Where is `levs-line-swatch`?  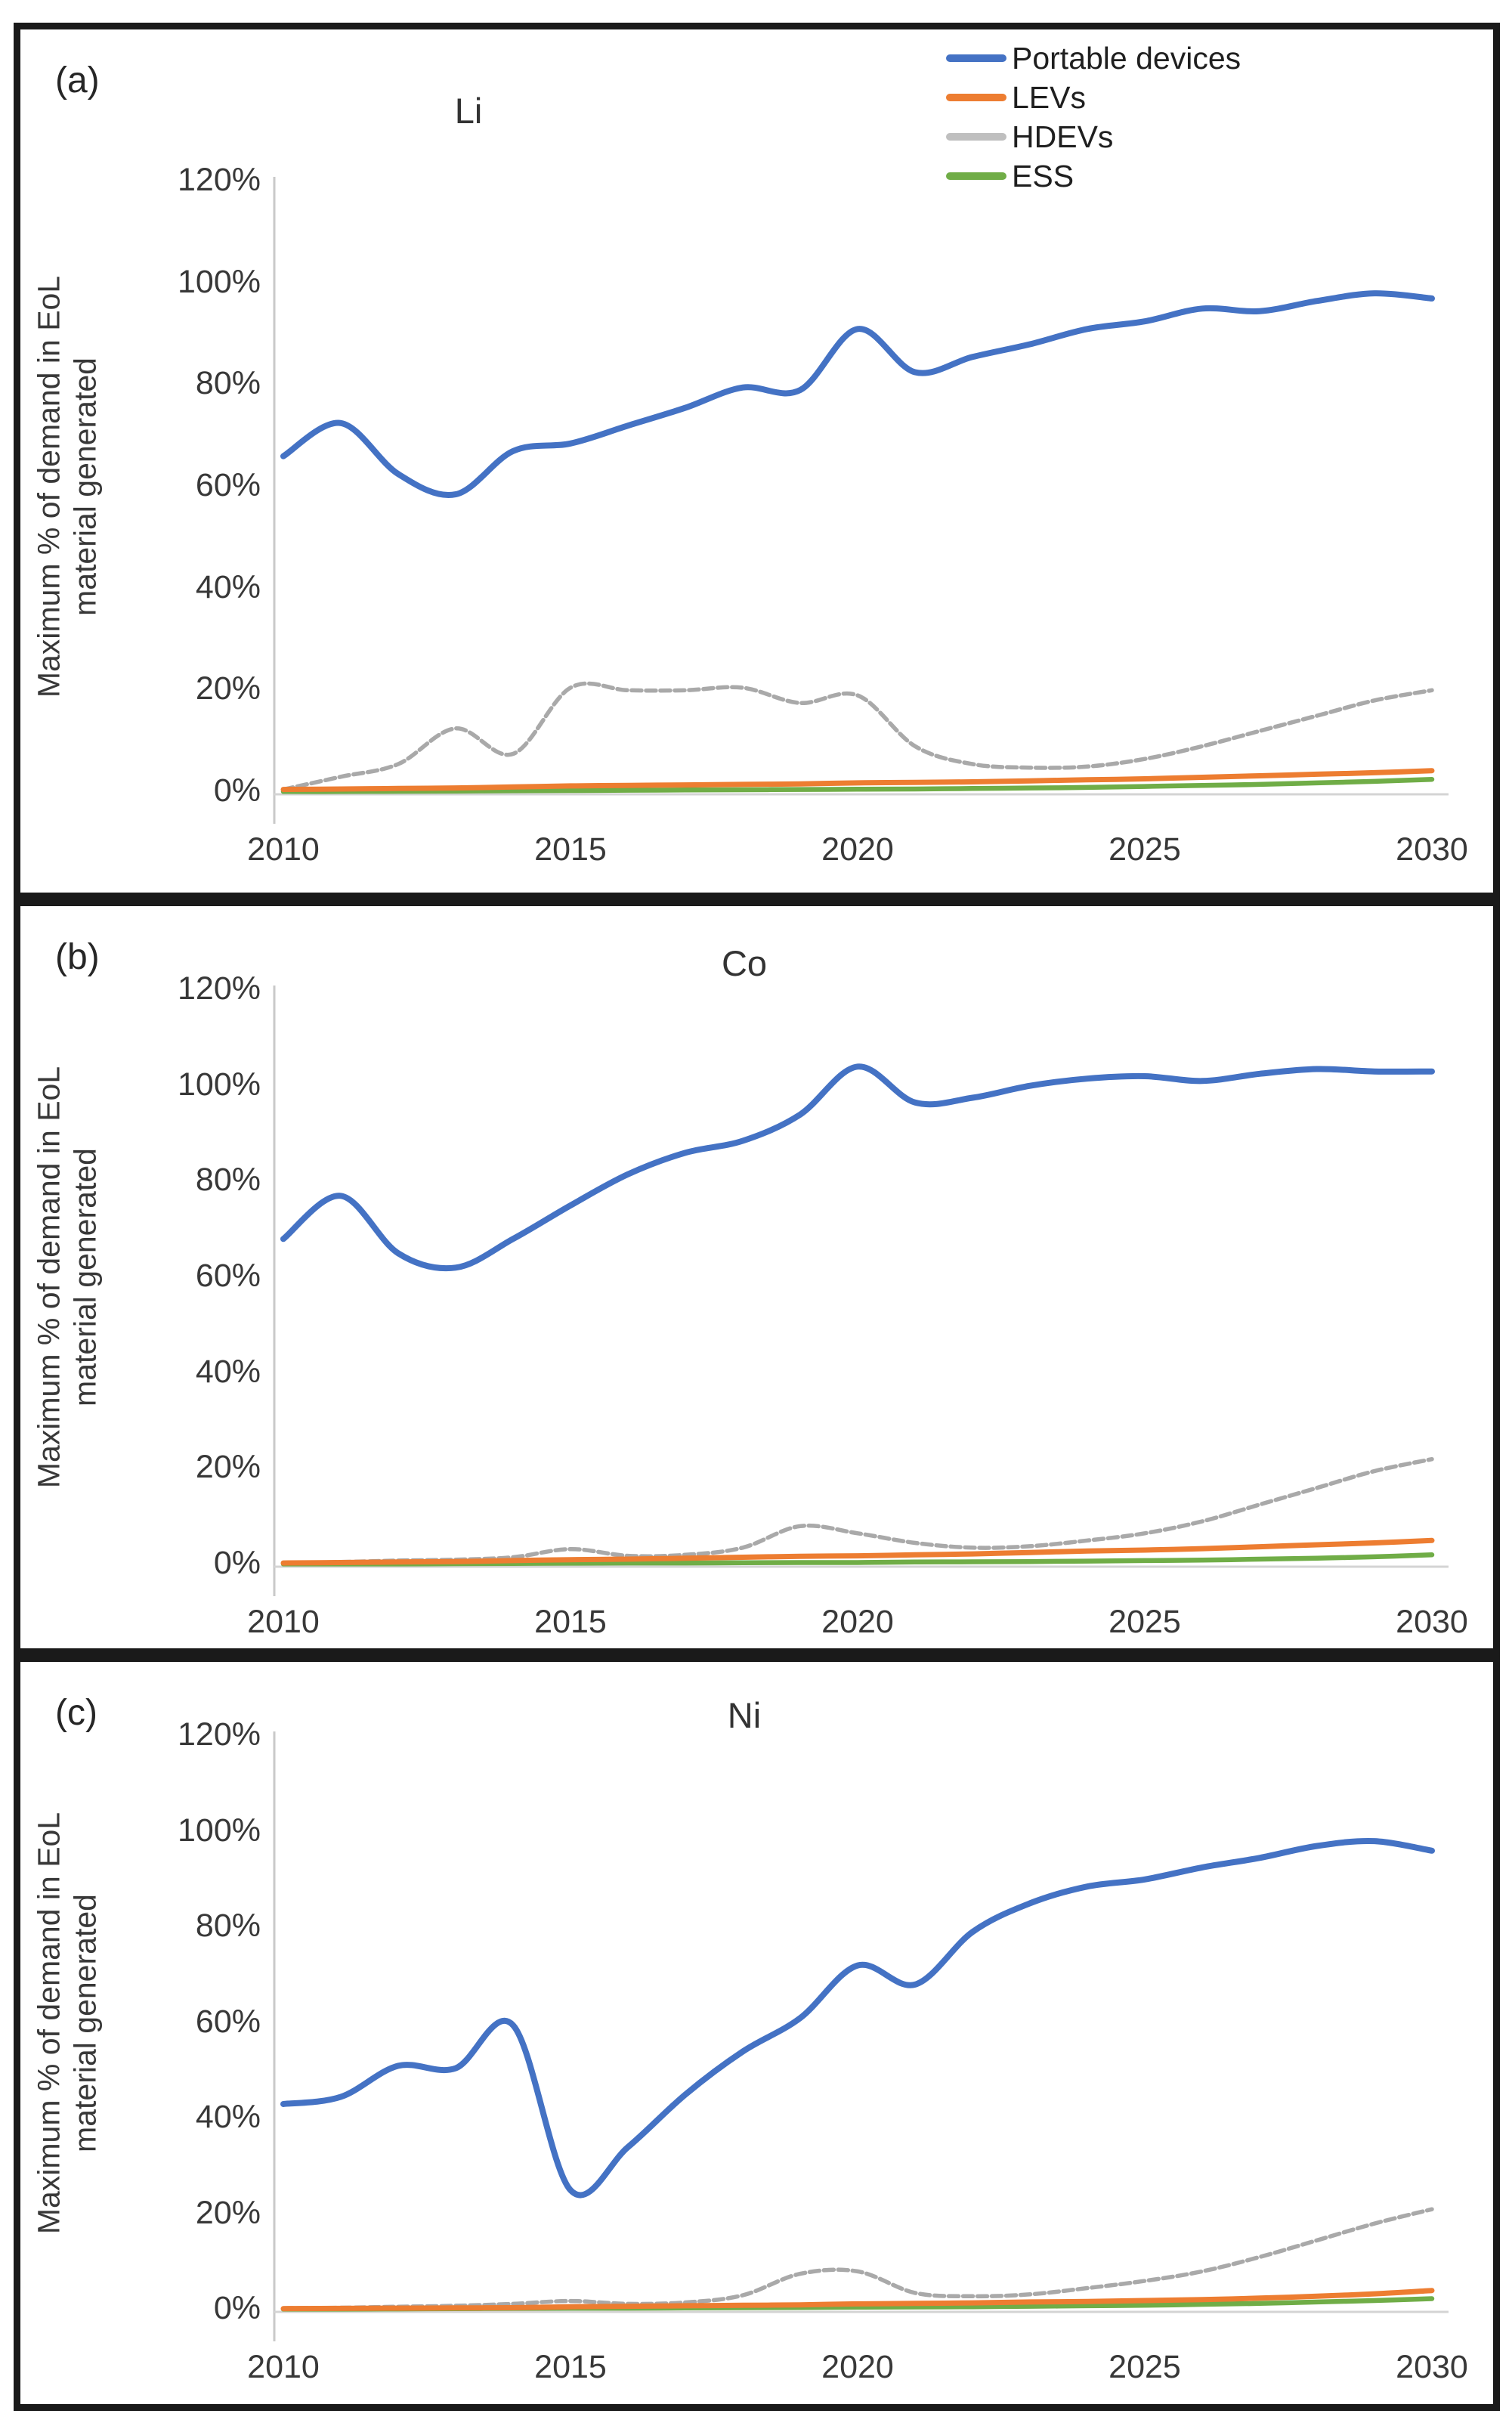 levs-line-swatch is located at coordinates (976, 97).